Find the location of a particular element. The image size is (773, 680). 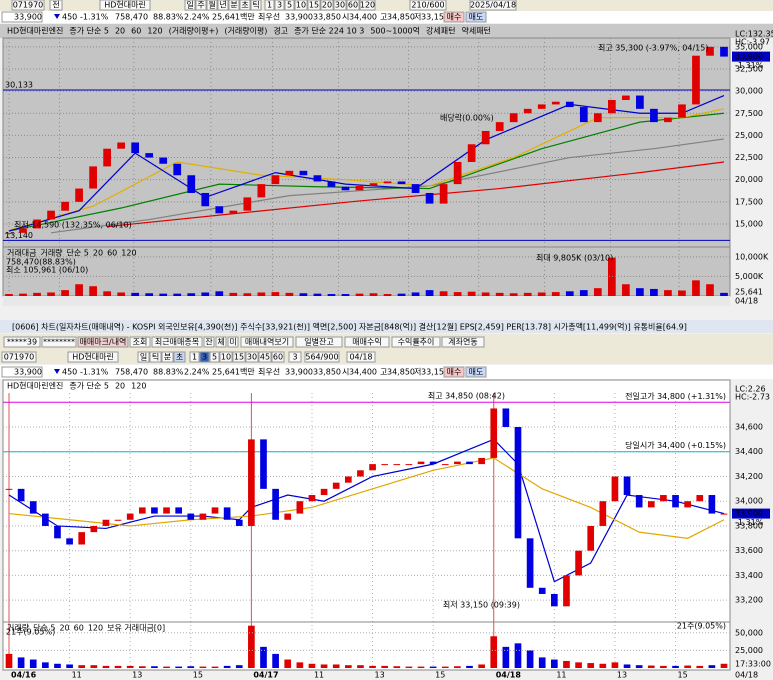

interval-button: 5 is located at coordinates (289, 5).